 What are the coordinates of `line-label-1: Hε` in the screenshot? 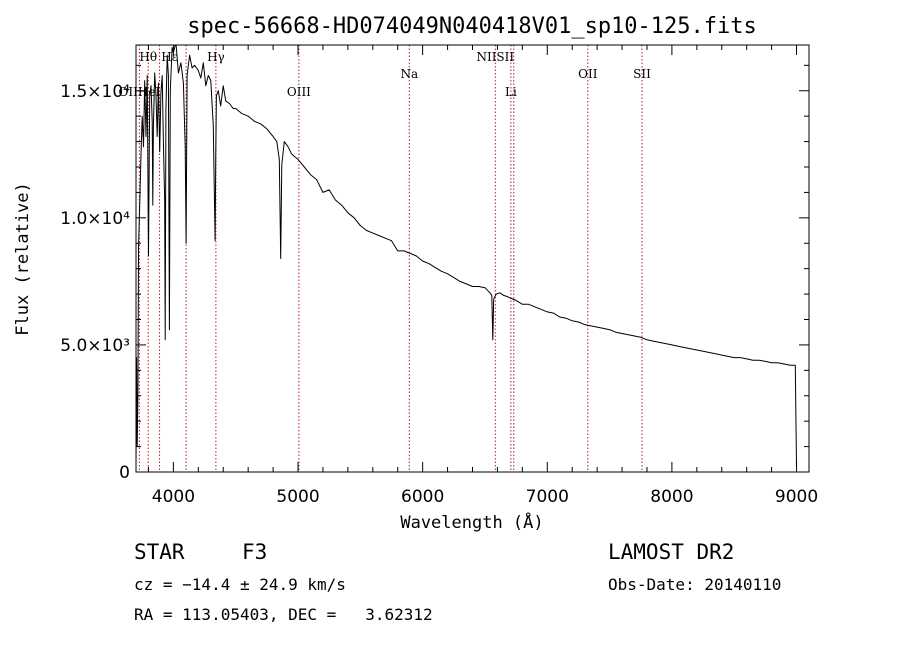 It's located at (169, 57).